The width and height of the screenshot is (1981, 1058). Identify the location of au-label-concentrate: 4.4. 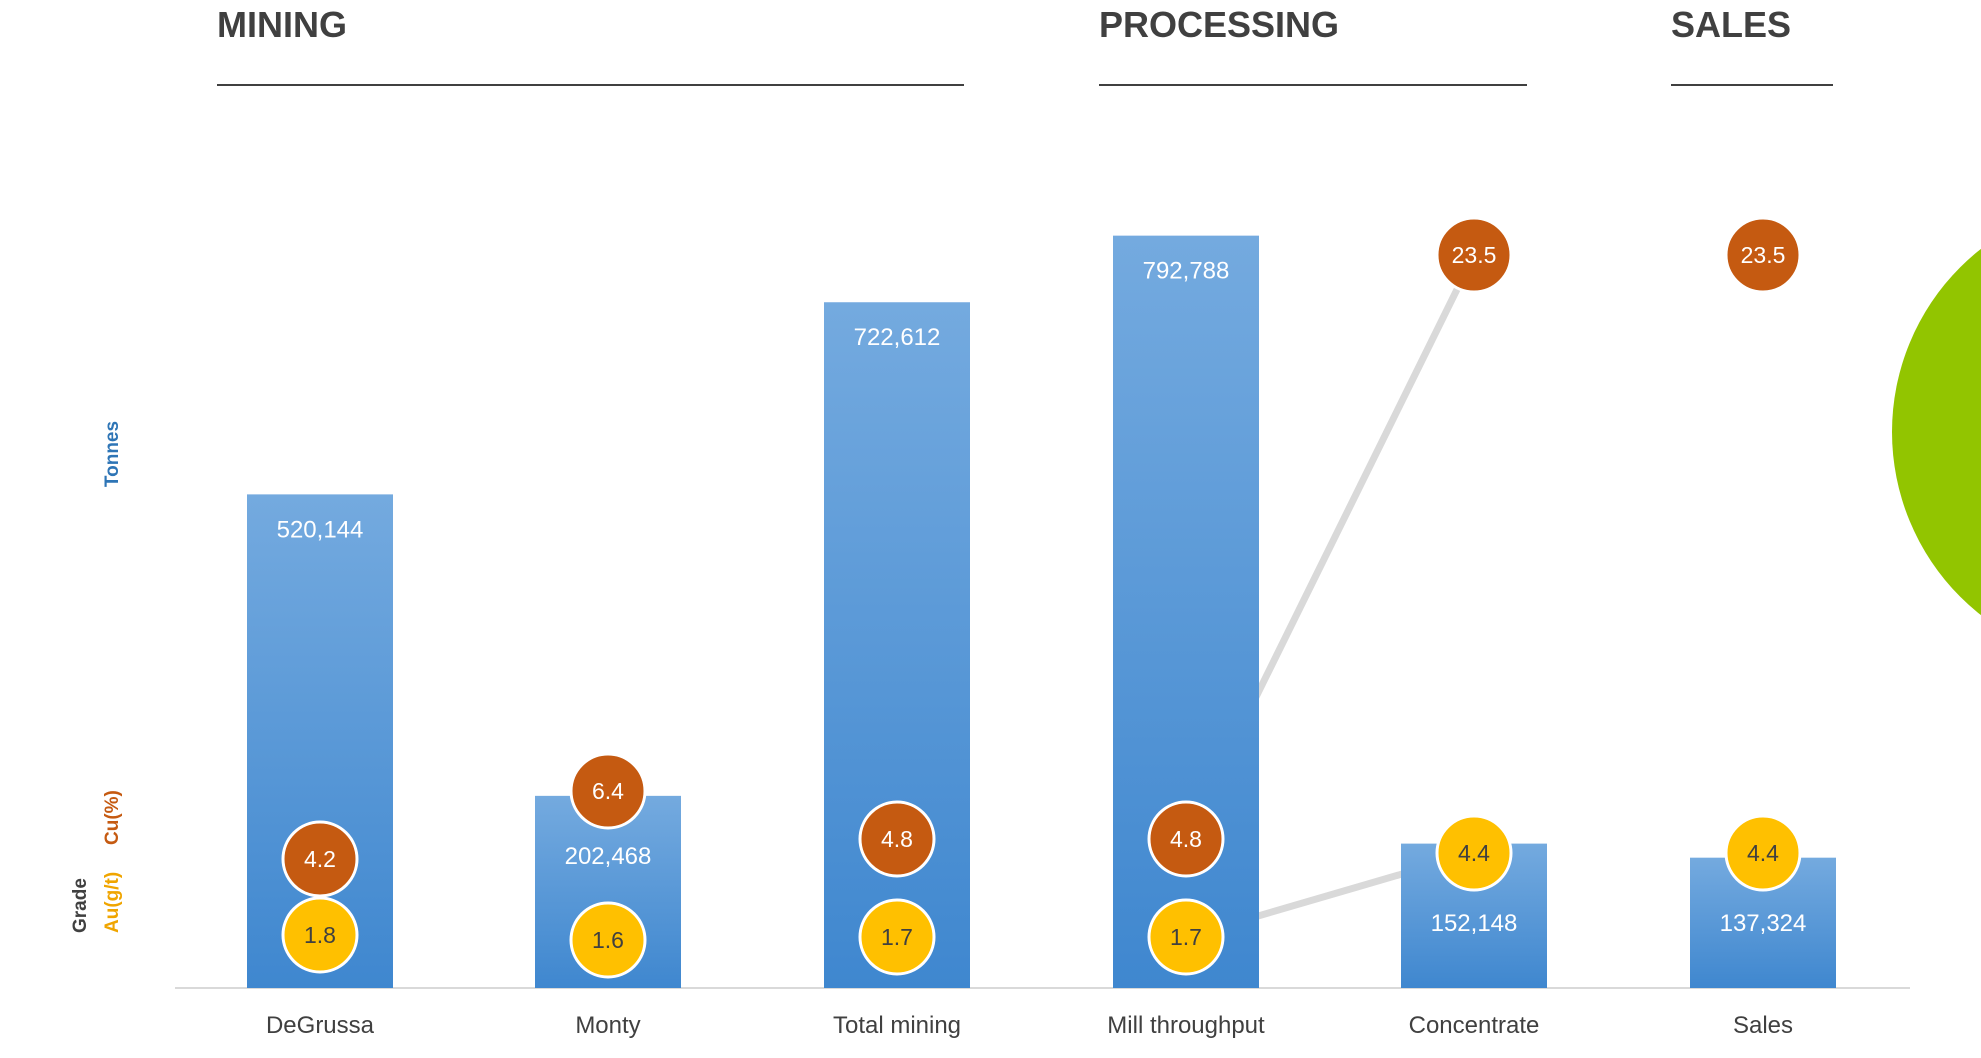
(1474, 853).